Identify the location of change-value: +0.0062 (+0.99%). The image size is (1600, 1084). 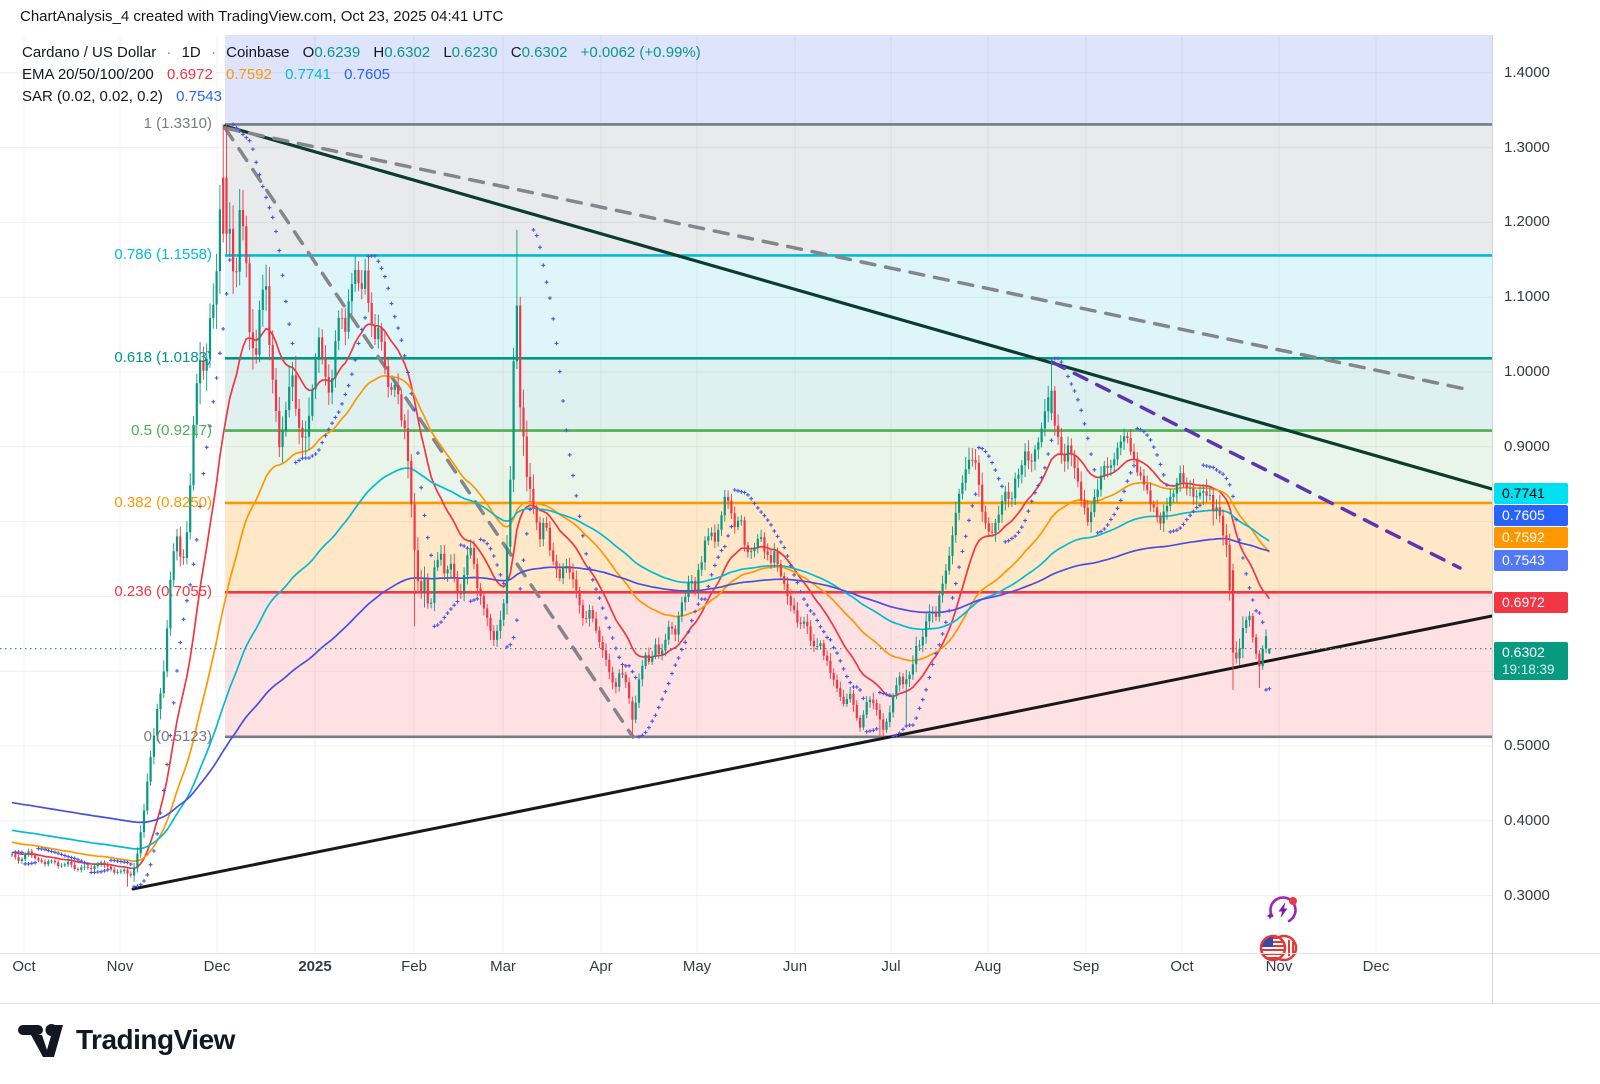
(640, 52).